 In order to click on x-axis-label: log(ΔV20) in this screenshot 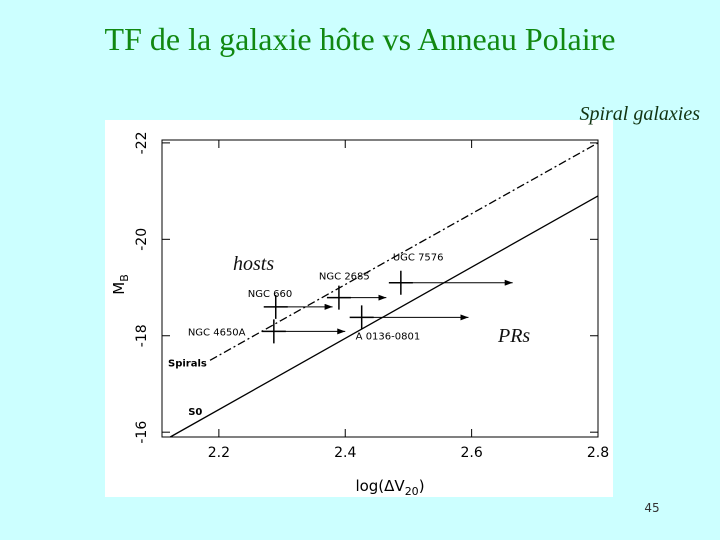, I will do `click(389, 487)`.